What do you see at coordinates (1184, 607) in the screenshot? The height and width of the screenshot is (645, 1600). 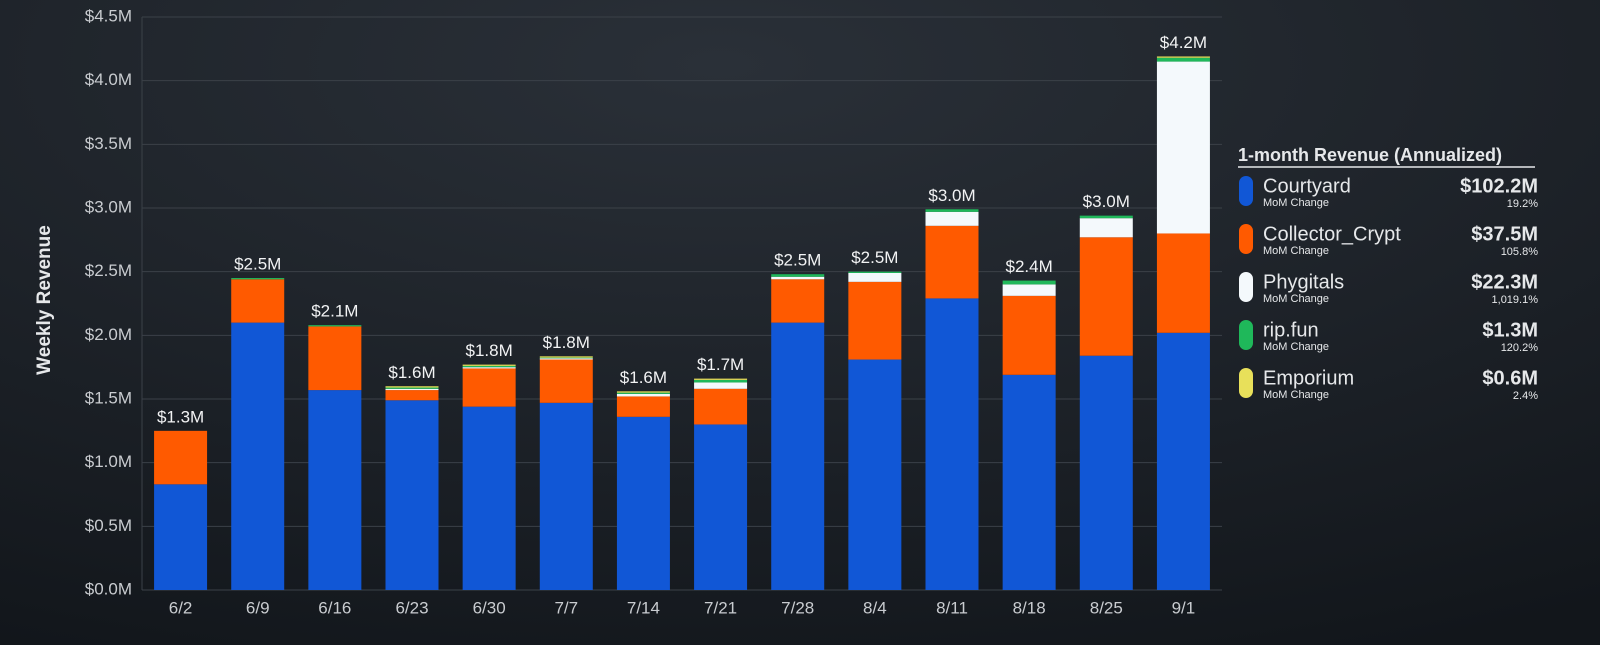 I see `x-tick-label: 9/1` at bounding box center [1184, 607].